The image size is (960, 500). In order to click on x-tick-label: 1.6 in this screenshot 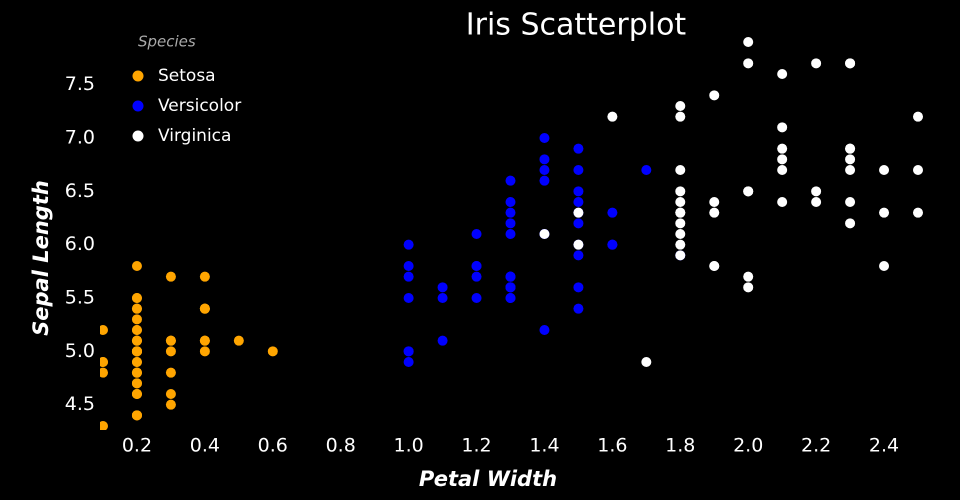, I will do `click(612, 446)`.